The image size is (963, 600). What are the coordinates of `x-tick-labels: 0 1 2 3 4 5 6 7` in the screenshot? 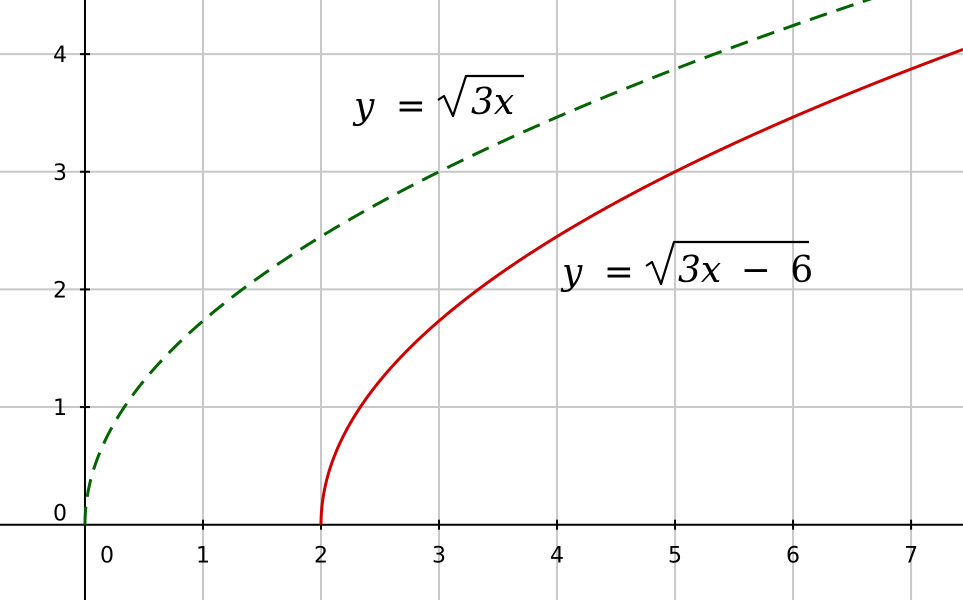 It's located at (509, 556).